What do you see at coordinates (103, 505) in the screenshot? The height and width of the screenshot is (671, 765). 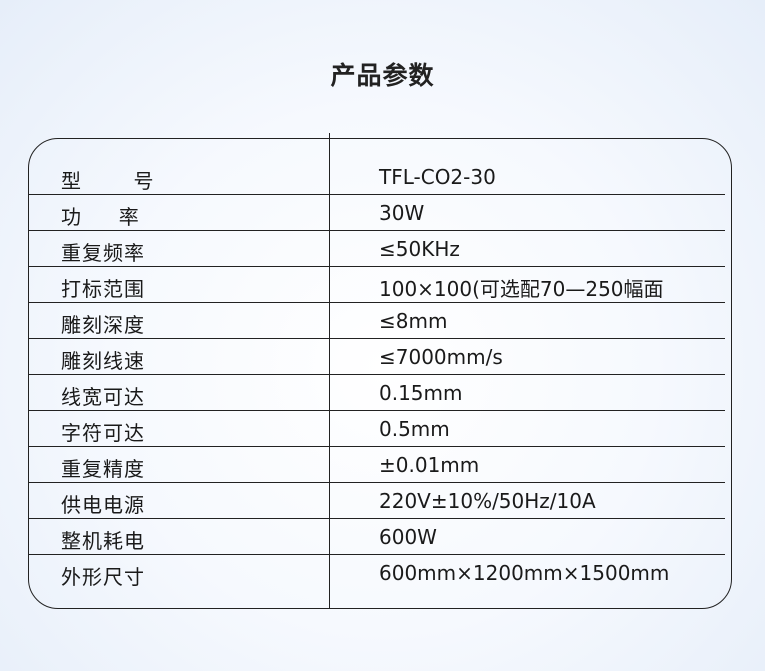 I see `spec-label: 供电电源` at bounding box center [103, 505].